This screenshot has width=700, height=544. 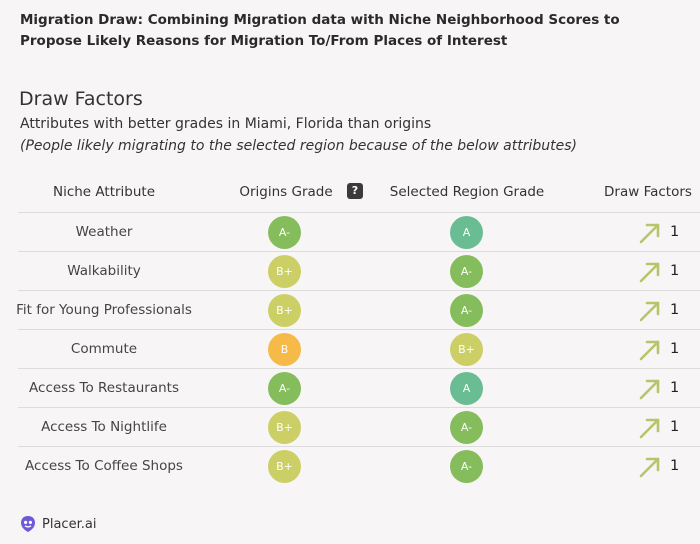 I want to click on attribute-label: Commute, so click(x=104, y=349).